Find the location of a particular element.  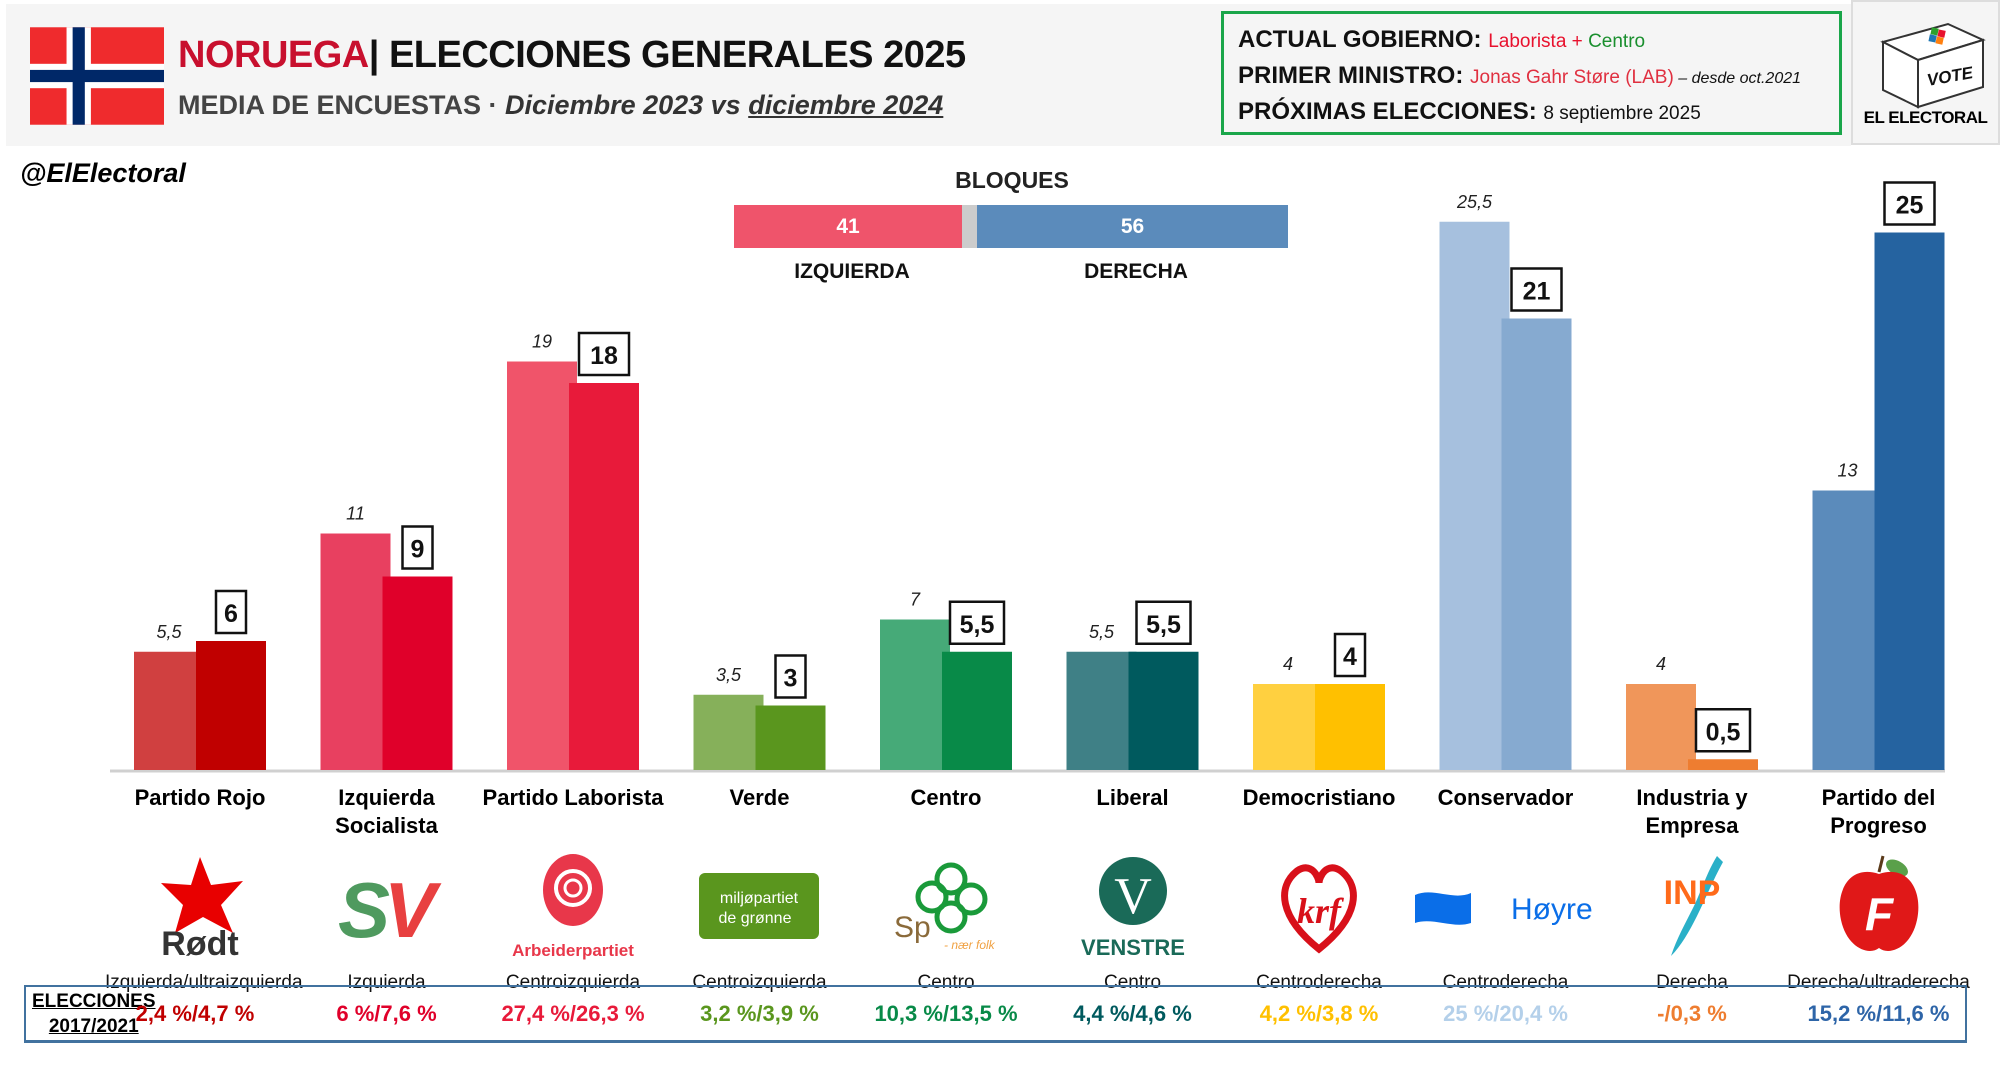

label-box-partido-laborista-dec2024: 18 is located at coordinates (604, 354).